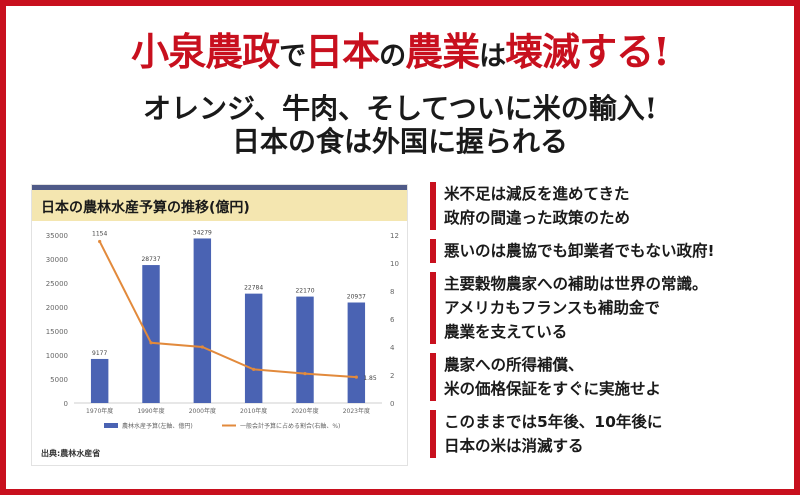  Describe the element at coordinates (394, 236) in the screenshot. I see `y-right-tick-label: 12` at that location.